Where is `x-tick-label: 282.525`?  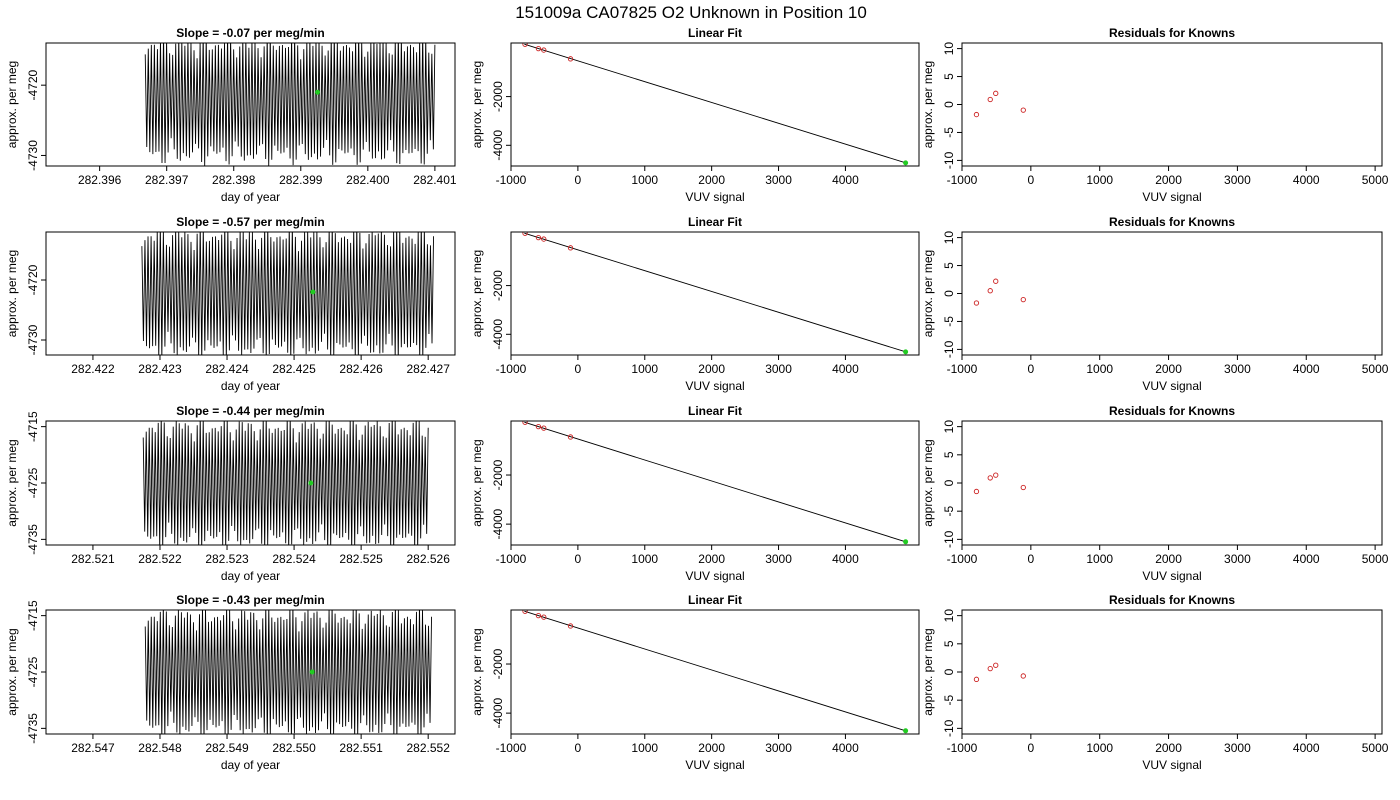
x-tick-label: 282.525 is located at coordinates (361, 559).